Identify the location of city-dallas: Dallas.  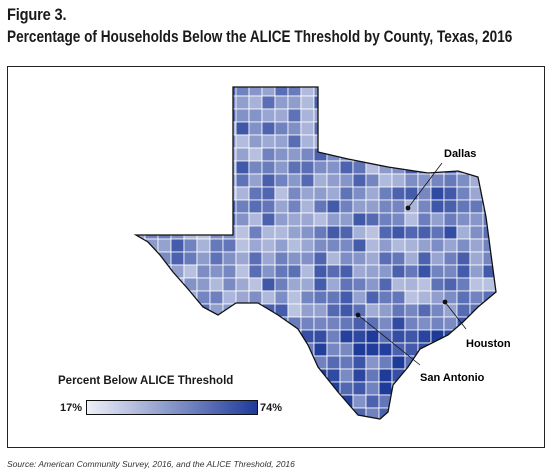
(440, 179).